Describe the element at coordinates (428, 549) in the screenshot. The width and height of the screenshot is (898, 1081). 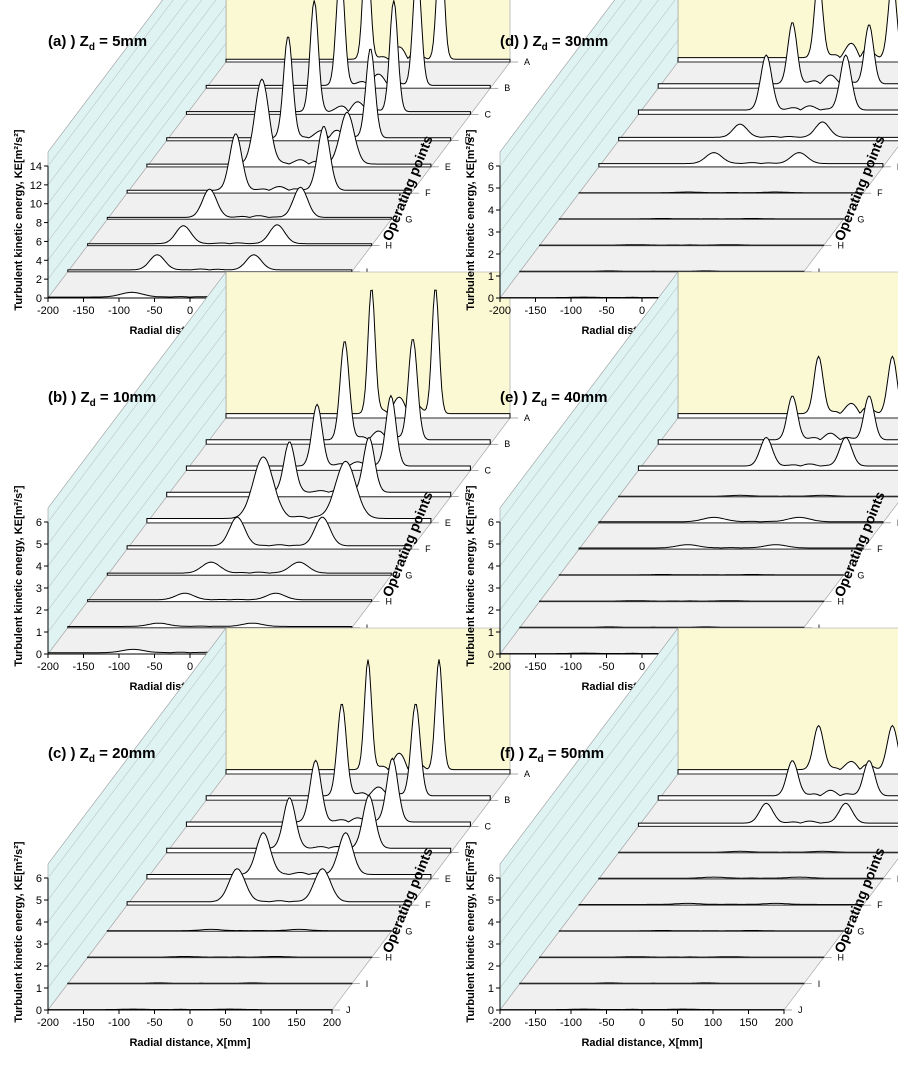
I see `z-tick-label: F` at that location.